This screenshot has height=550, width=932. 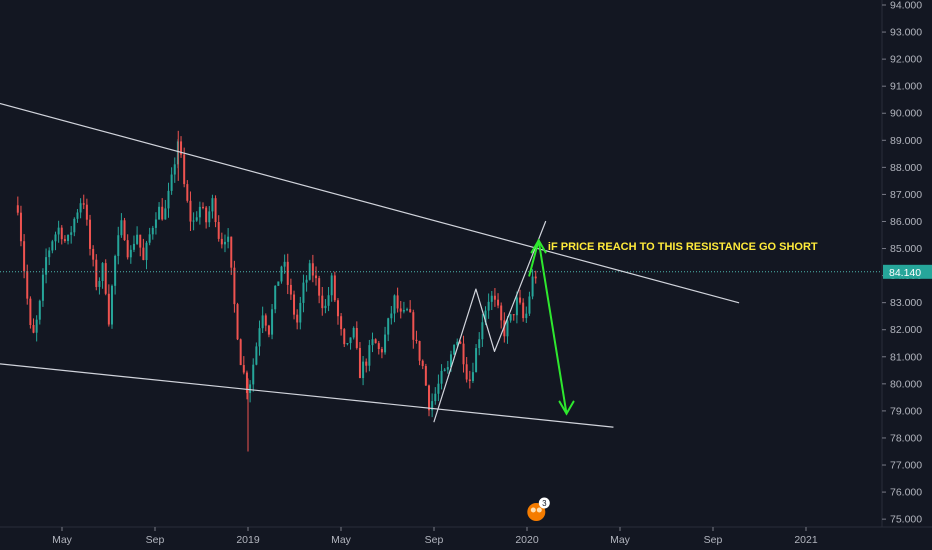 I want to click on price-tick-label: 78.000, so click(x=906, y=438).